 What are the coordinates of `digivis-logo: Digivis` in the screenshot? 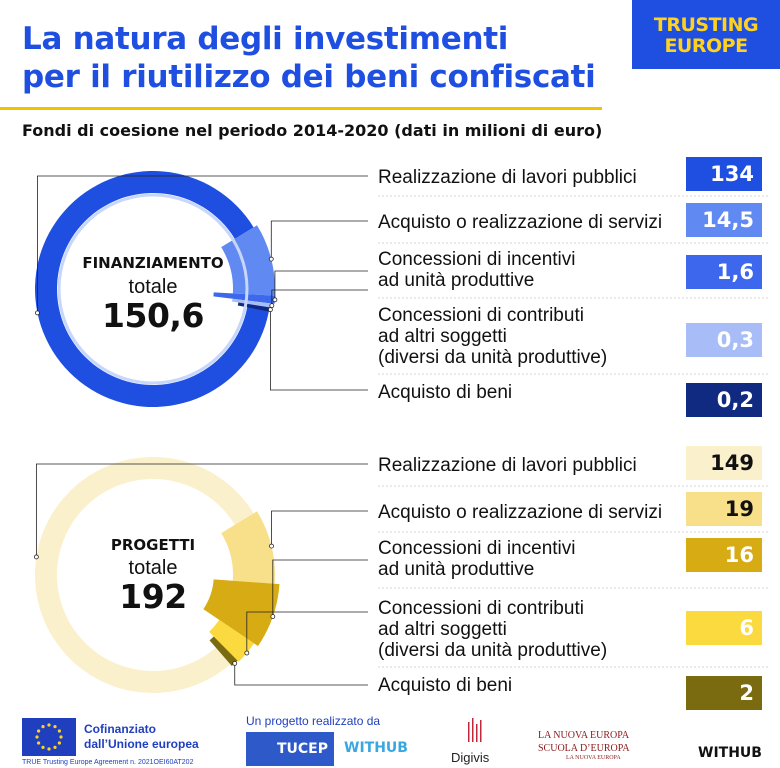 It's located at (470, 757).